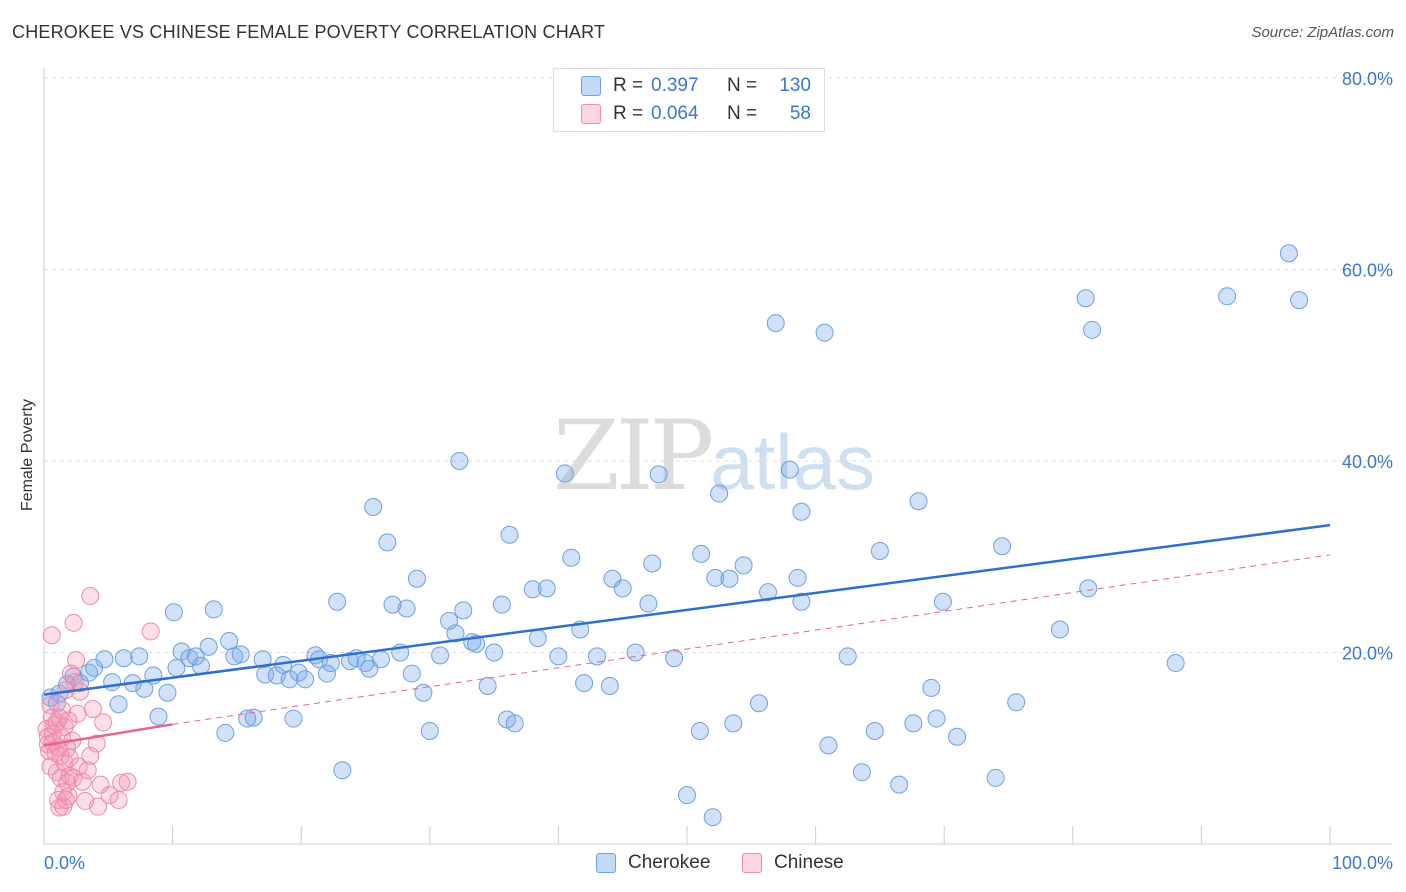  What do you see at coordinates (1367, 462) in the screenshot?
I see `y-tick-label: 40.0%` at bounding box center [1367, 462].